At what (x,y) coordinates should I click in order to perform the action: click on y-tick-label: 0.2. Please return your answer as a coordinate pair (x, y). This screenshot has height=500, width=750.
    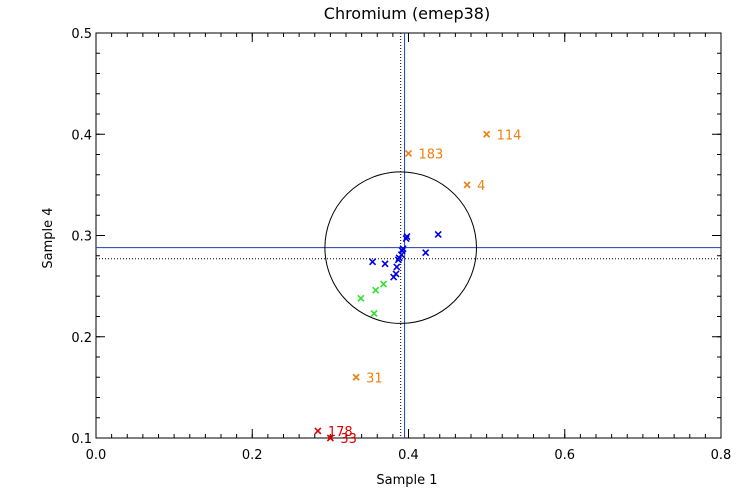
    Looking at the image, I should click on (81, 338).